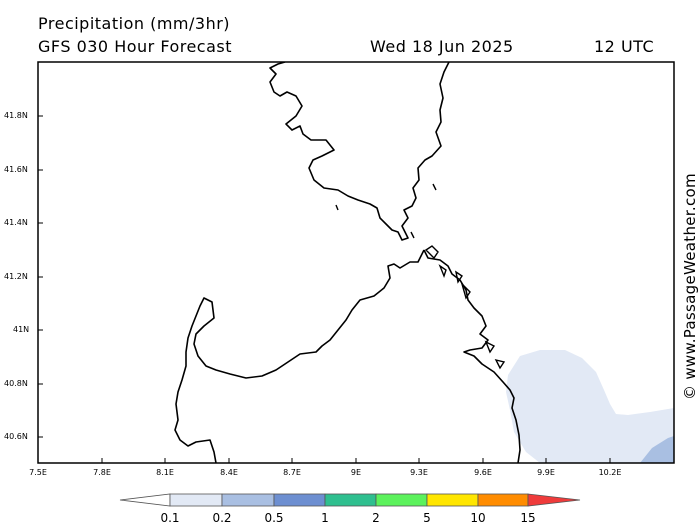 The height and width of the screenshot is (525, 700). I want to click on lat-label: 41.8N, so click(16, 115).